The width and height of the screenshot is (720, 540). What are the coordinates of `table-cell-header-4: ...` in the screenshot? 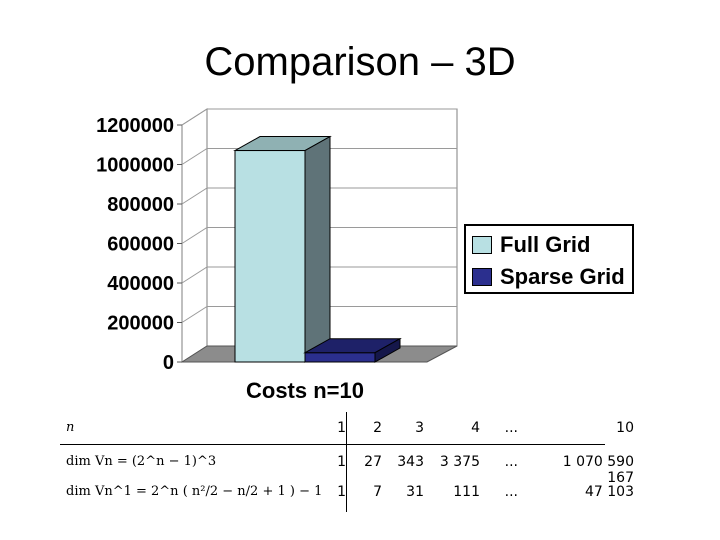 It's located at (511, 428).